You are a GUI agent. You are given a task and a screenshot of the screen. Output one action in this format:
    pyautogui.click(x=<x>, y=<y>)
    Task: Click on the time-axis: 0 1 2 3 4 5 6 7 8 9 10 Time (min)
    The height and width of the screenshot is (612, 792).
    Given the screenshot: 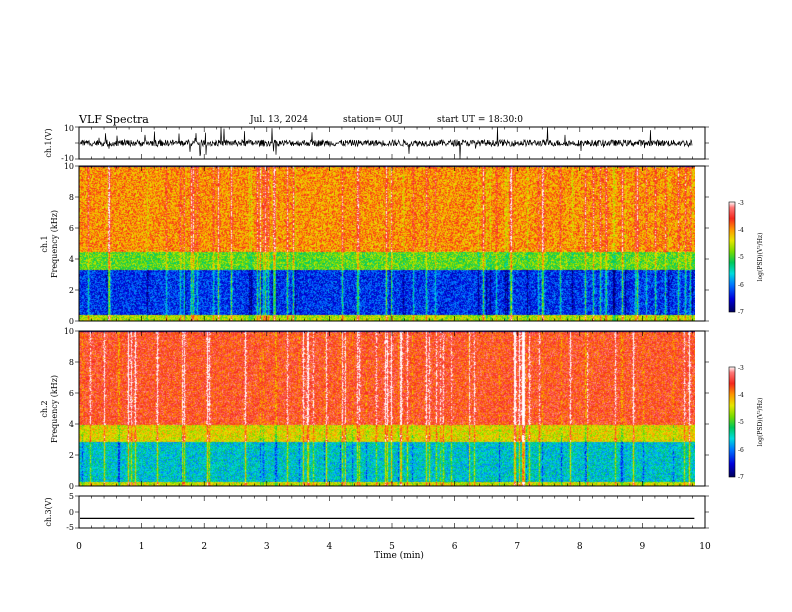 What is the action you would take?
    pyautogui.click(x=393, y=551)
    